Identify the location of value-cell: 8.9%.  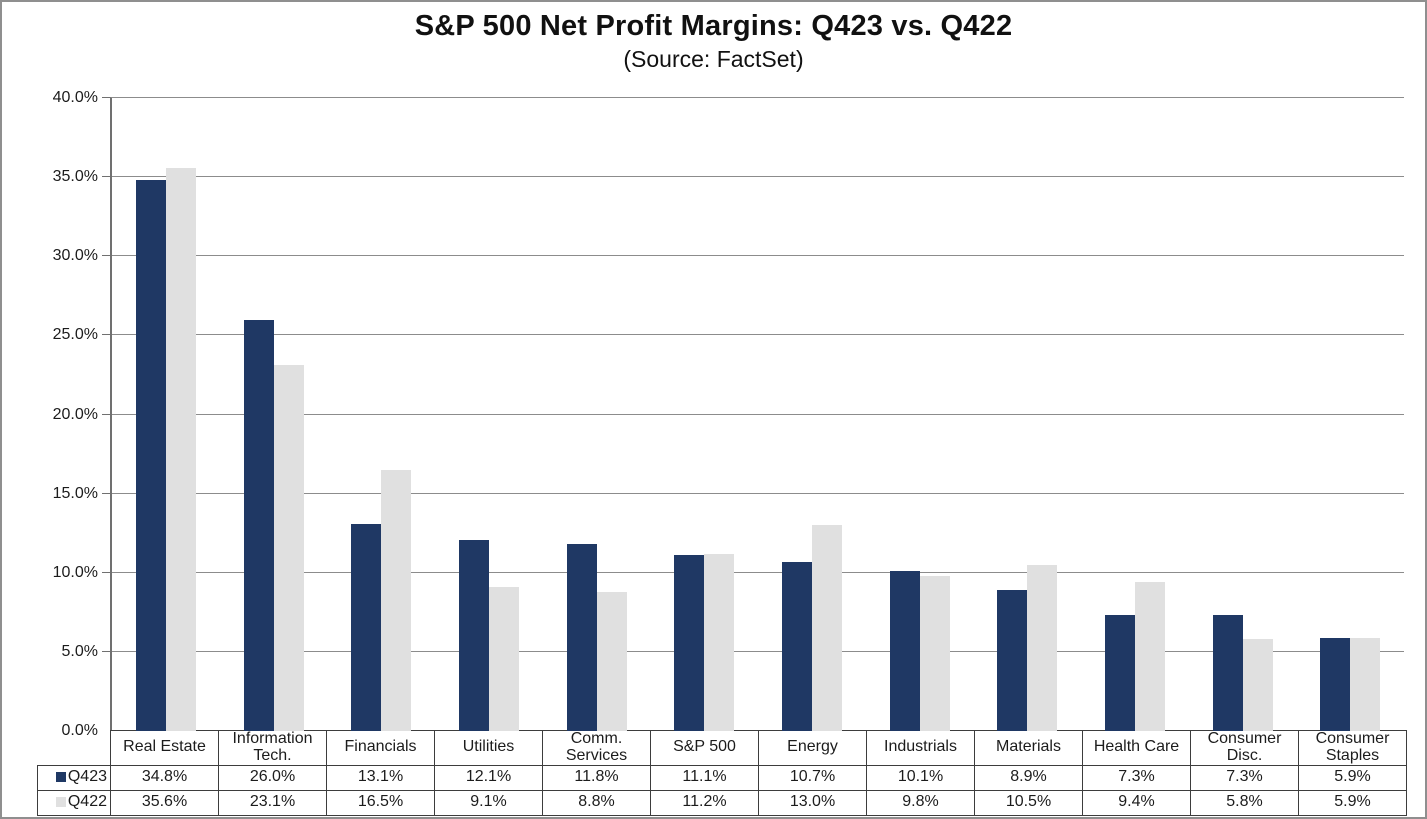
(1028, 777).